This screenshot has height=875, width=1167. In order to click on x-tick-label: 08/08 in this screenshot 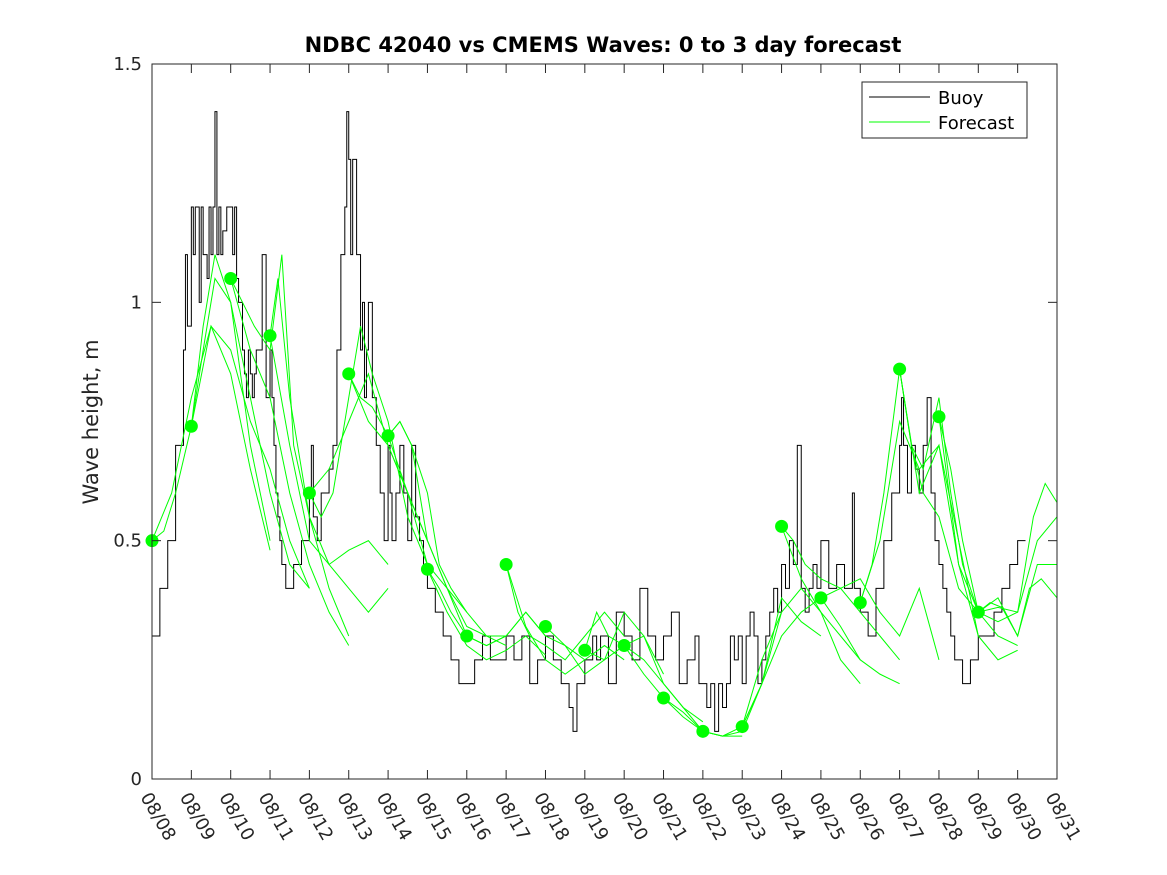, I will do `click(158, 816)`.